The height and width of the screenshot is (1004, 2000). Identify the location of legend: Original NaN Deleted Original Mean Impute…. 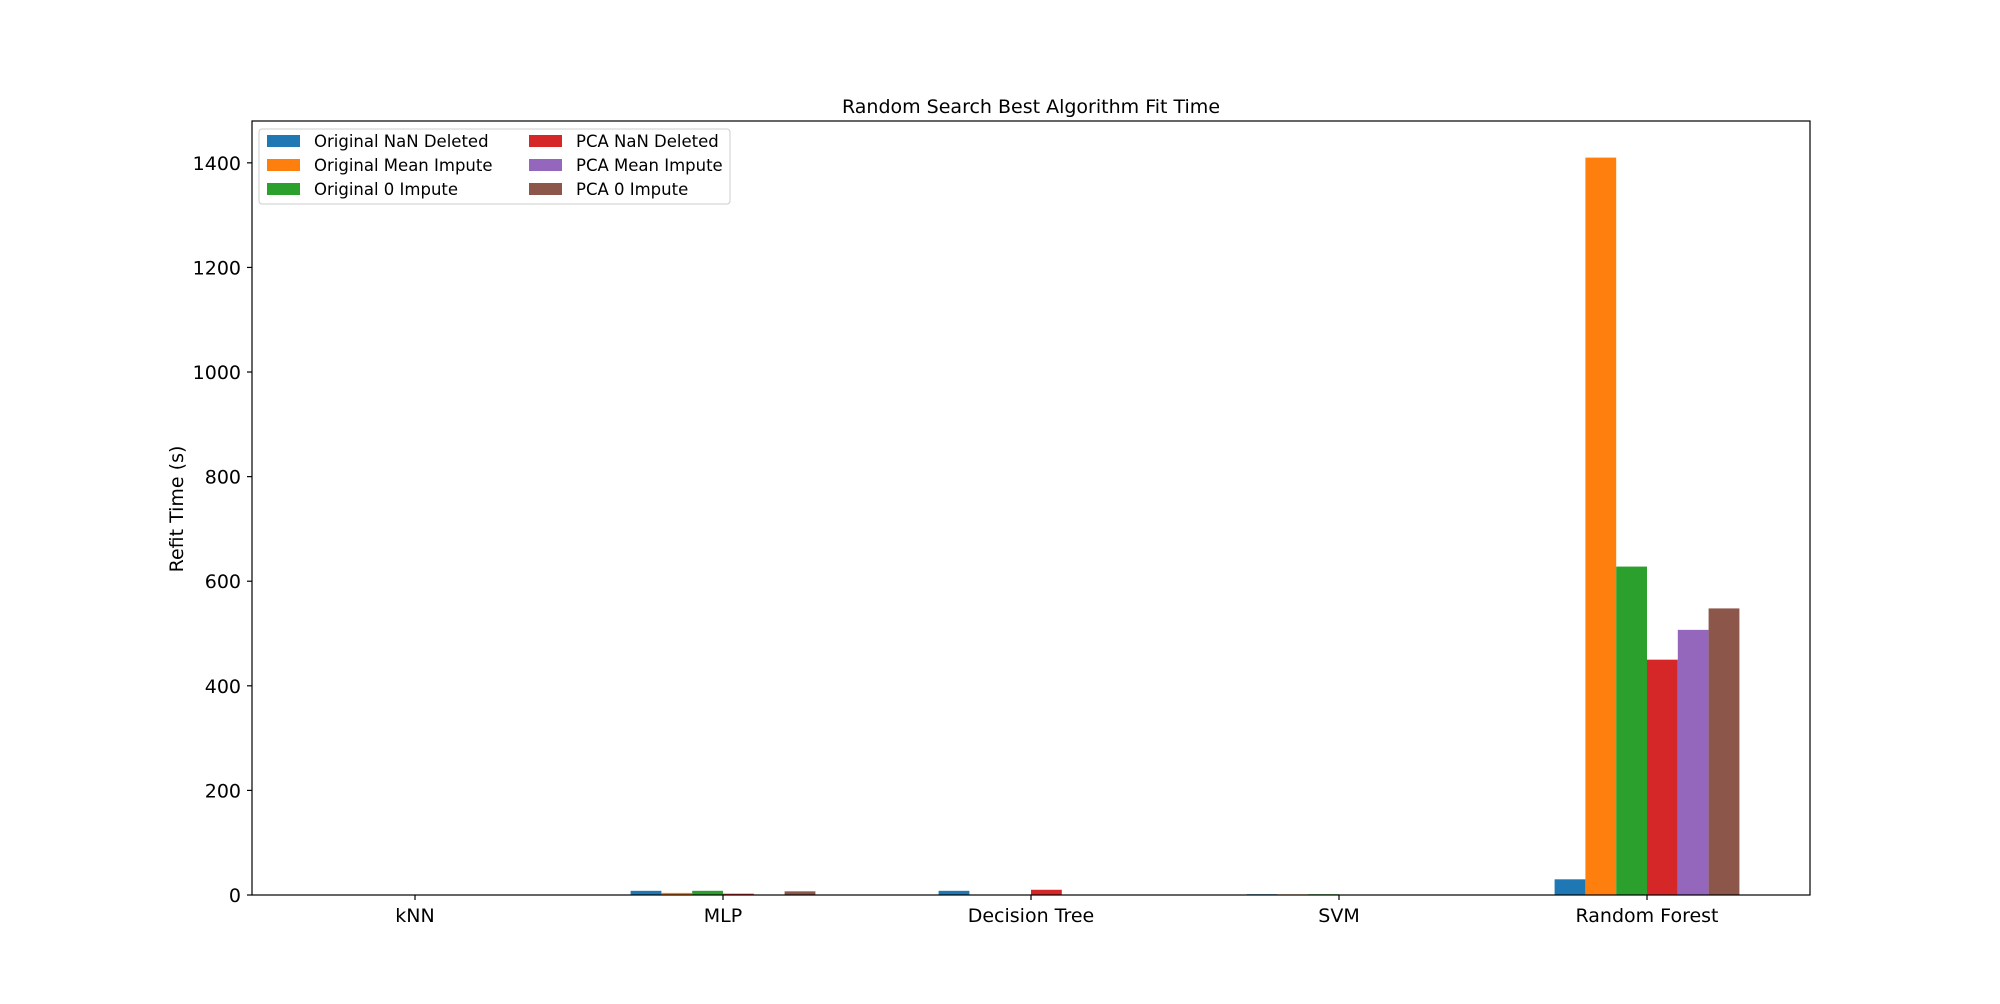
(494, 166).